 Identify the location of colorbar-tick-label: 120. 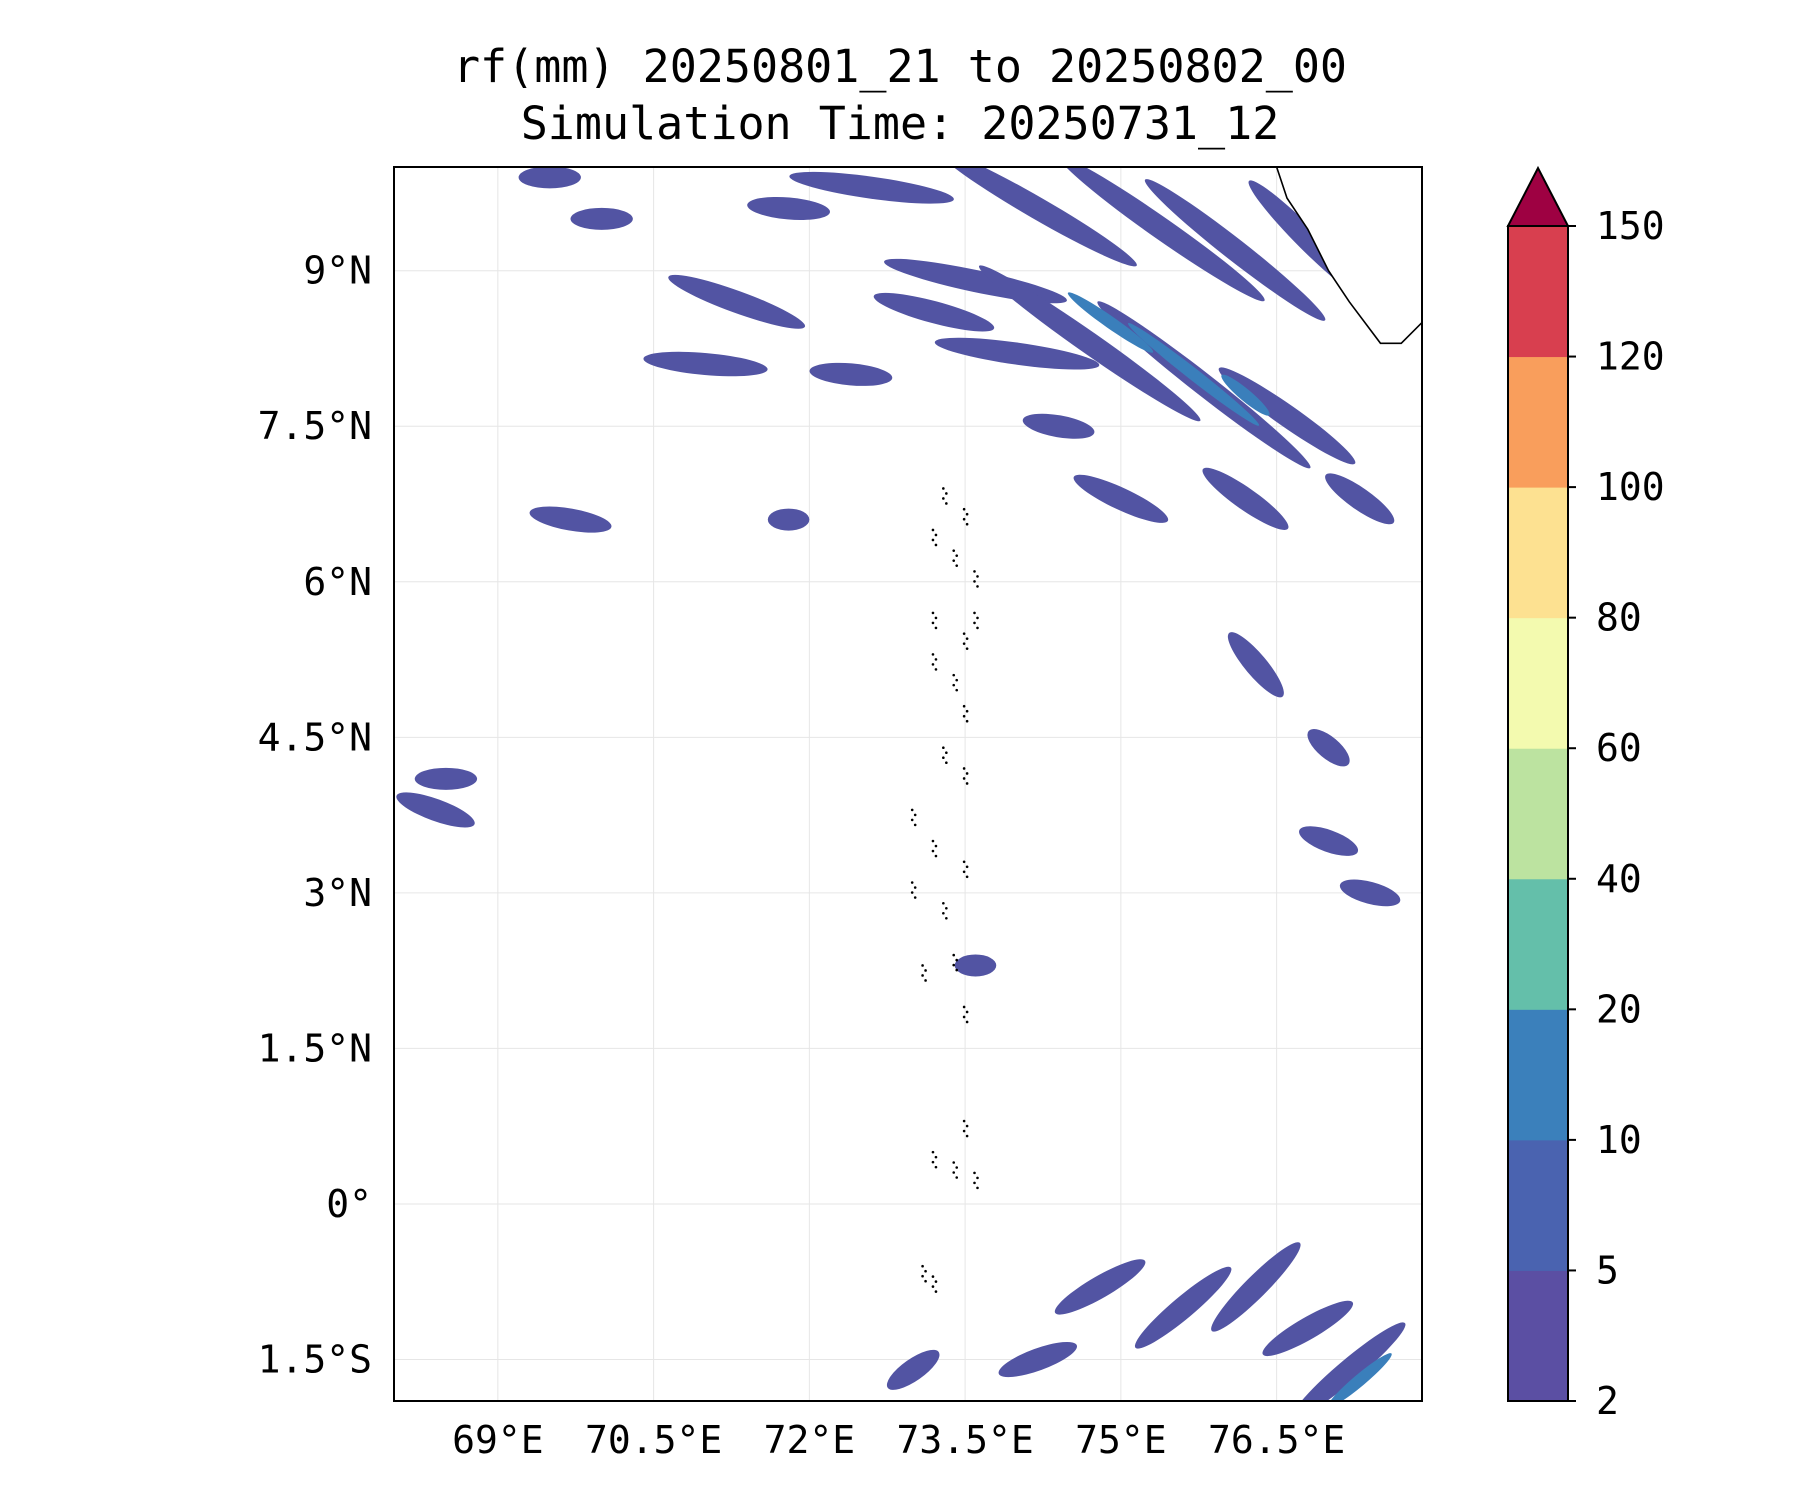
(1630, 357).